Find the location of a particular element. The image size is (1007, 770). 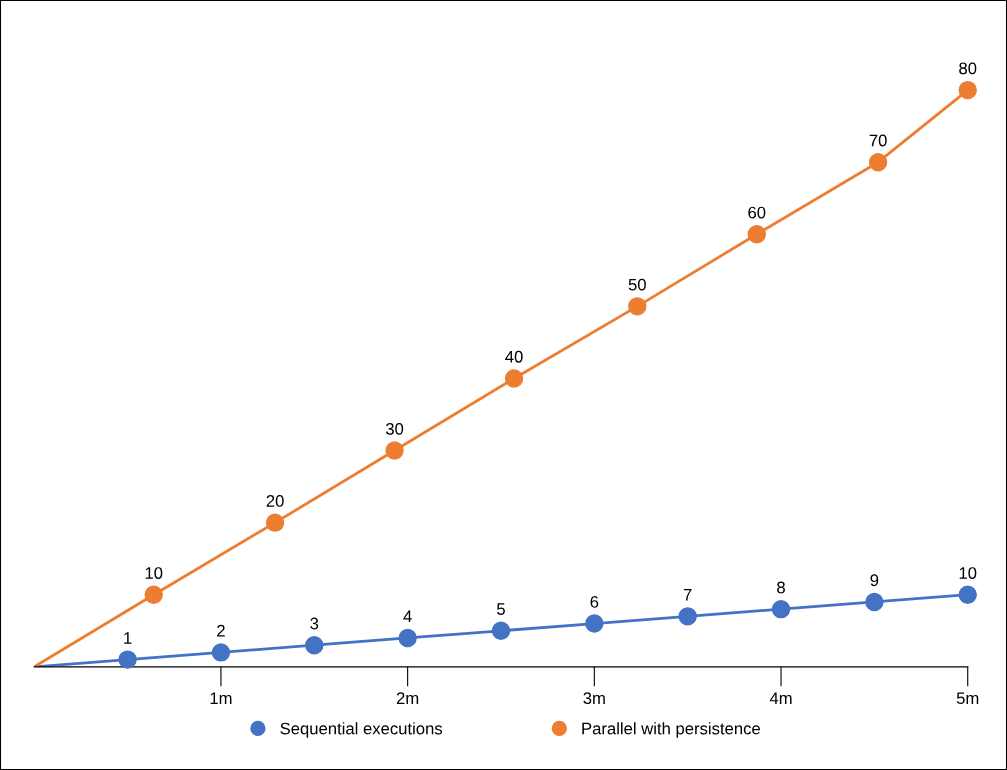

data-label: 9 is located at coordinates (874, 580).